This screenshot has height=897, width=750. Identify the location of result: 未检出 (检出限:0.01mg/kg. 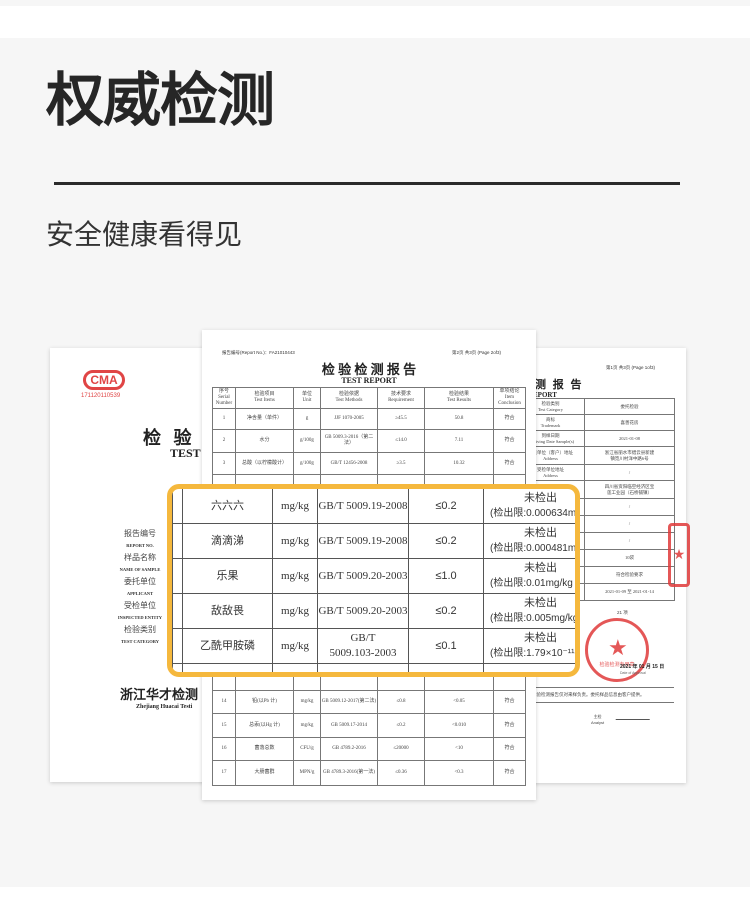
(529, 576).